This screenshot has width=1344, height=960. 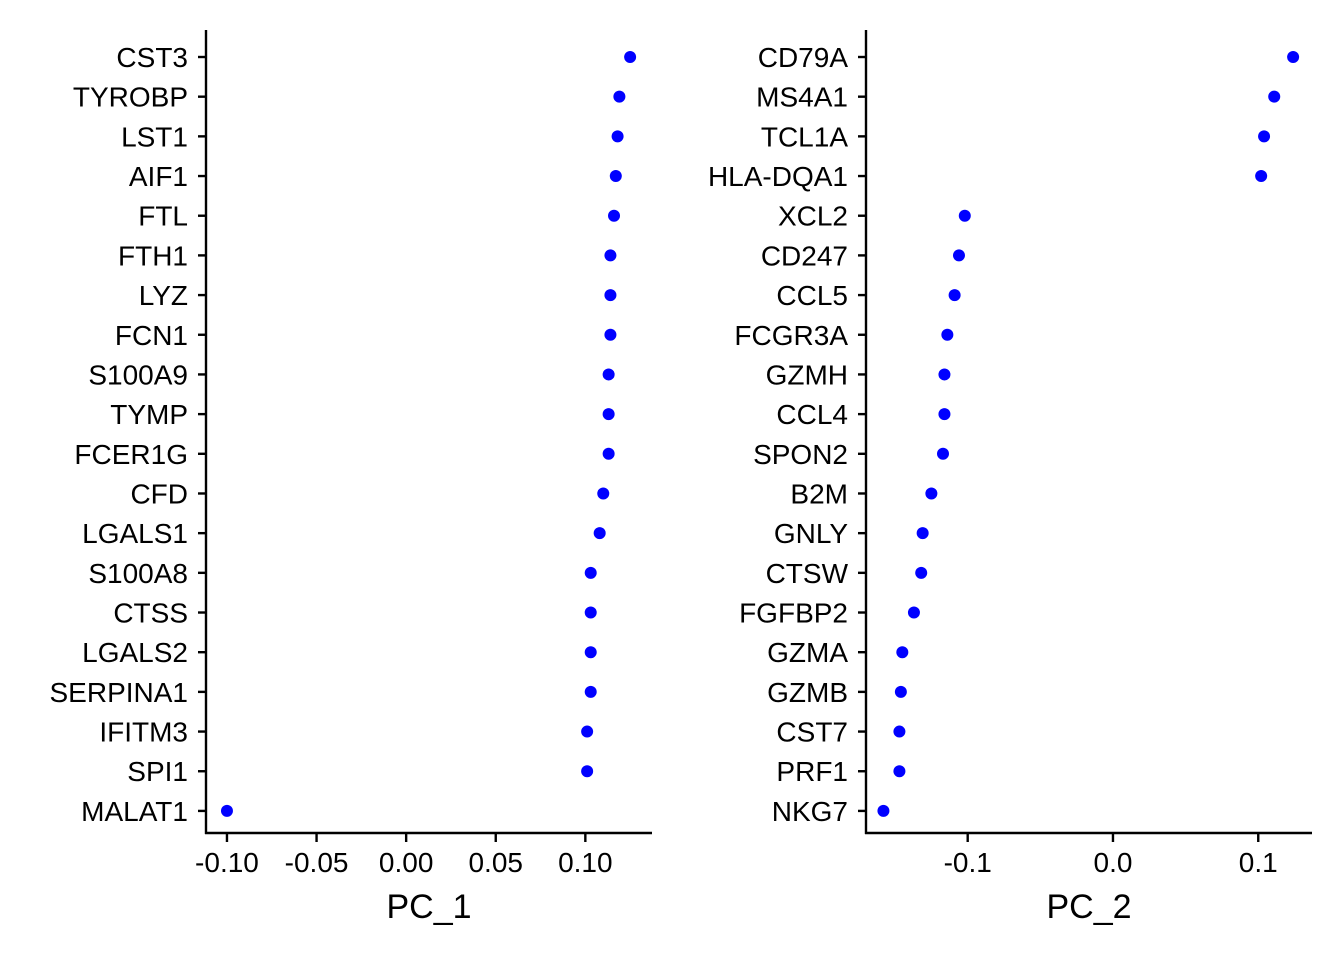 I want to click on y-tick-label: FTL, so click(x=163, y=216).